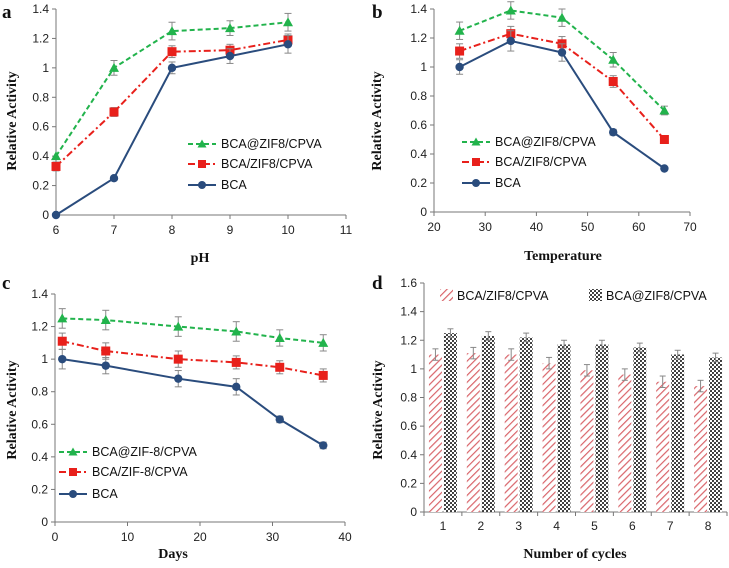 This screenshot has width=729, height=568. Describe the element at coordinates (408, 283) in the screenshot. I see `y-tick-label: 1.6` at that location.